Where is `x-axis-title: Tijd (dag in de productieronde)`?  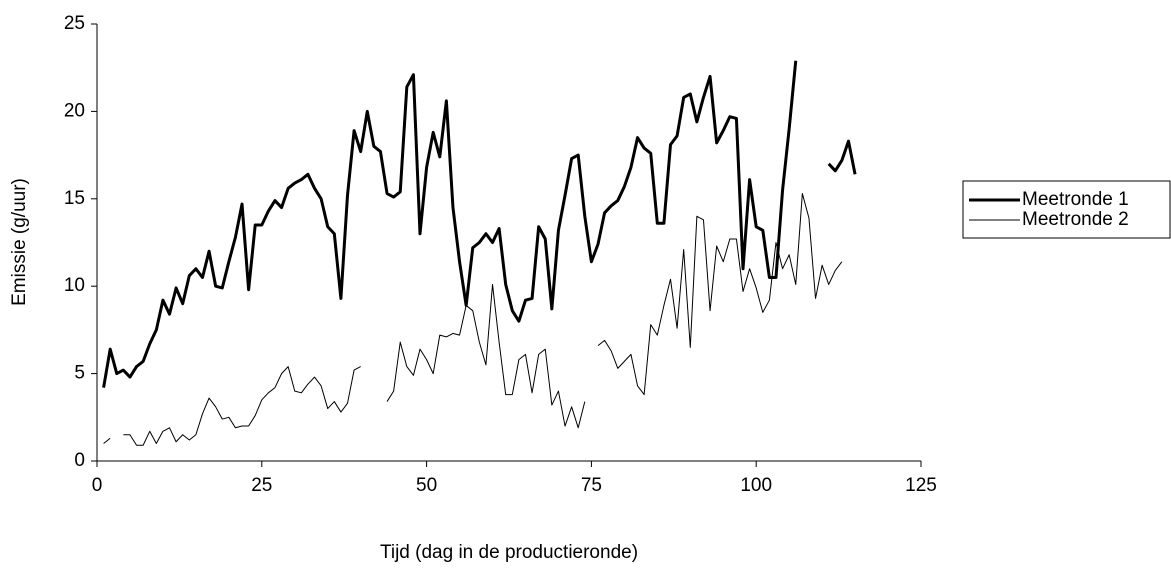 x-axis-title: Tijd (dag in de productieronde) is located at coordinates (509, 552).